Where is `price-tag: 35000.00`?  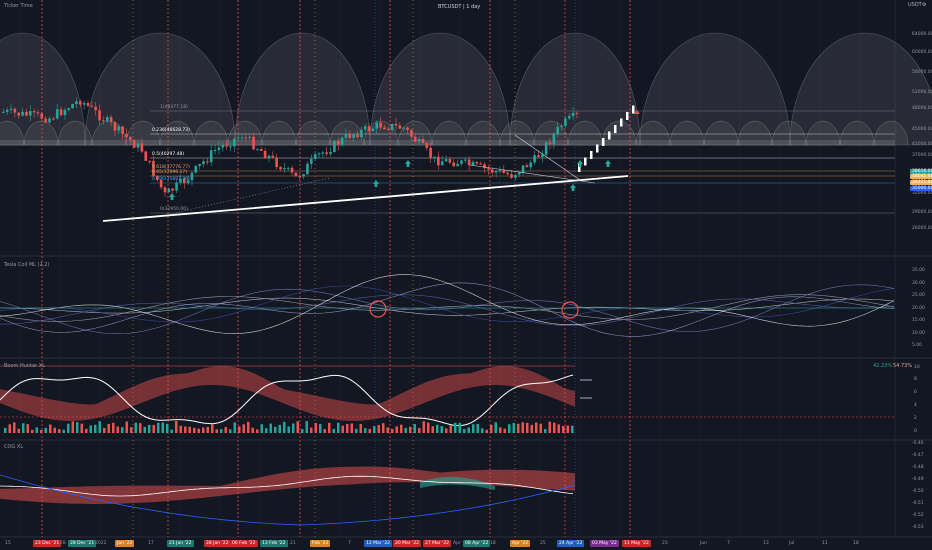
price-tag: 35000.00 is located at coordinates (921, 188).